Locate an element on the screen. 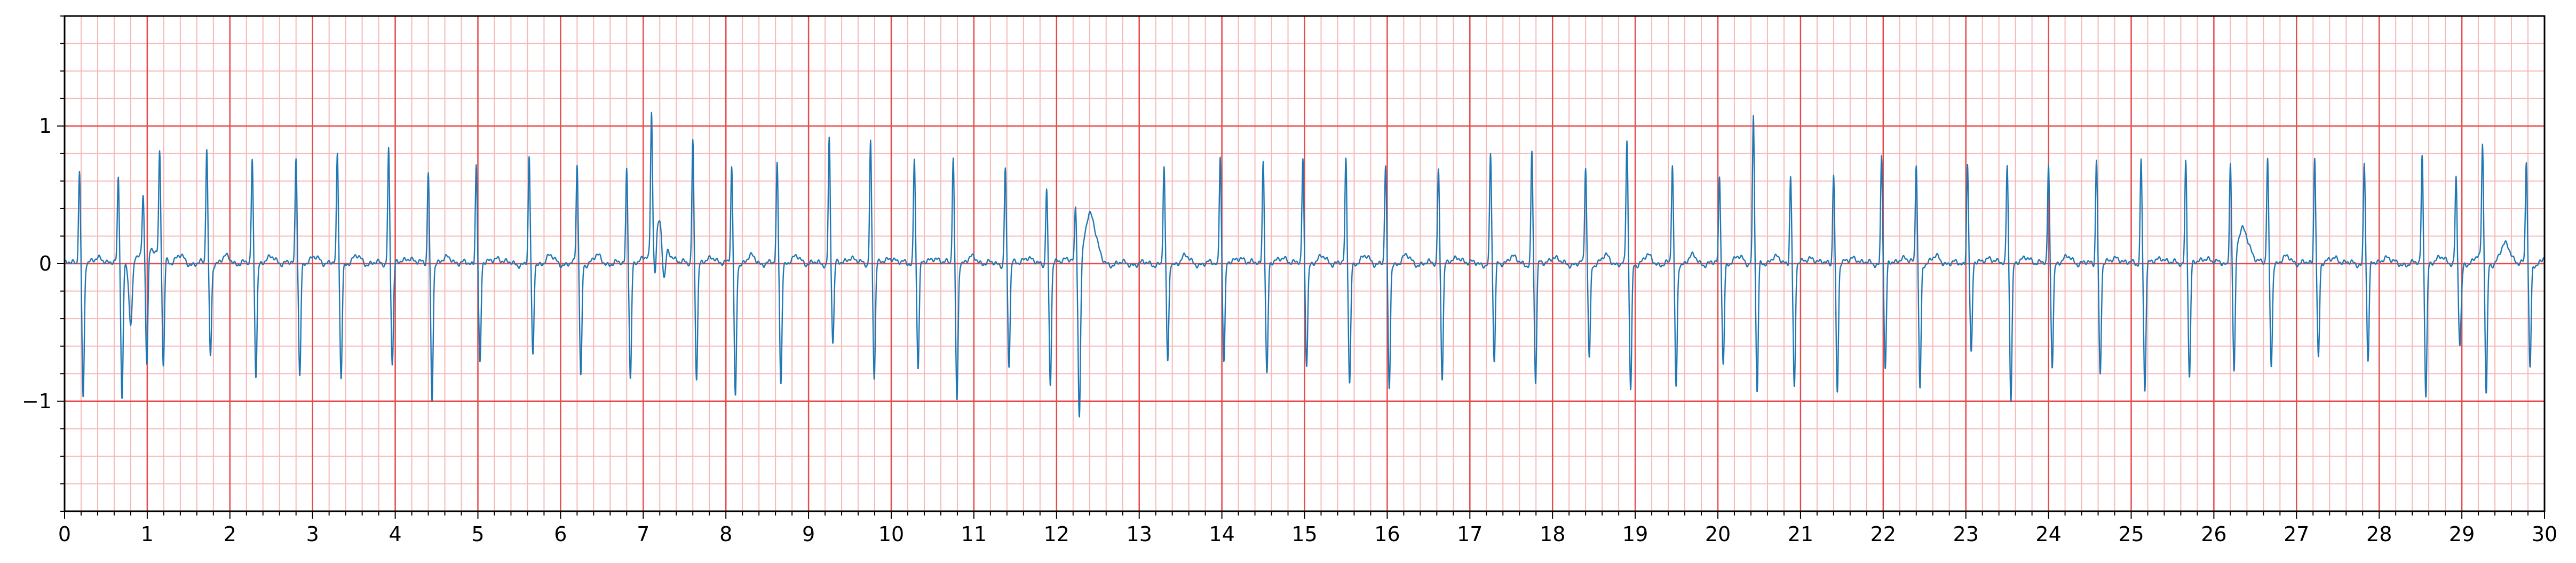  x-tick-label: 25 is located at coordinates (2131, 534).